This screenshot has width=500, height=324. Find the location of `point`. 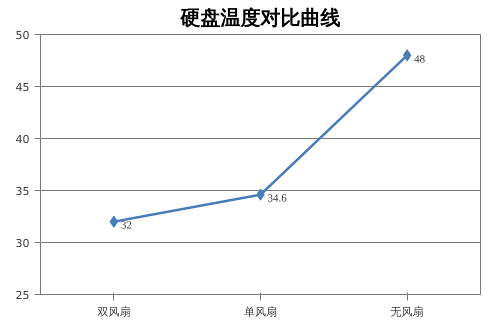

point is located at coordinates (260, 194).